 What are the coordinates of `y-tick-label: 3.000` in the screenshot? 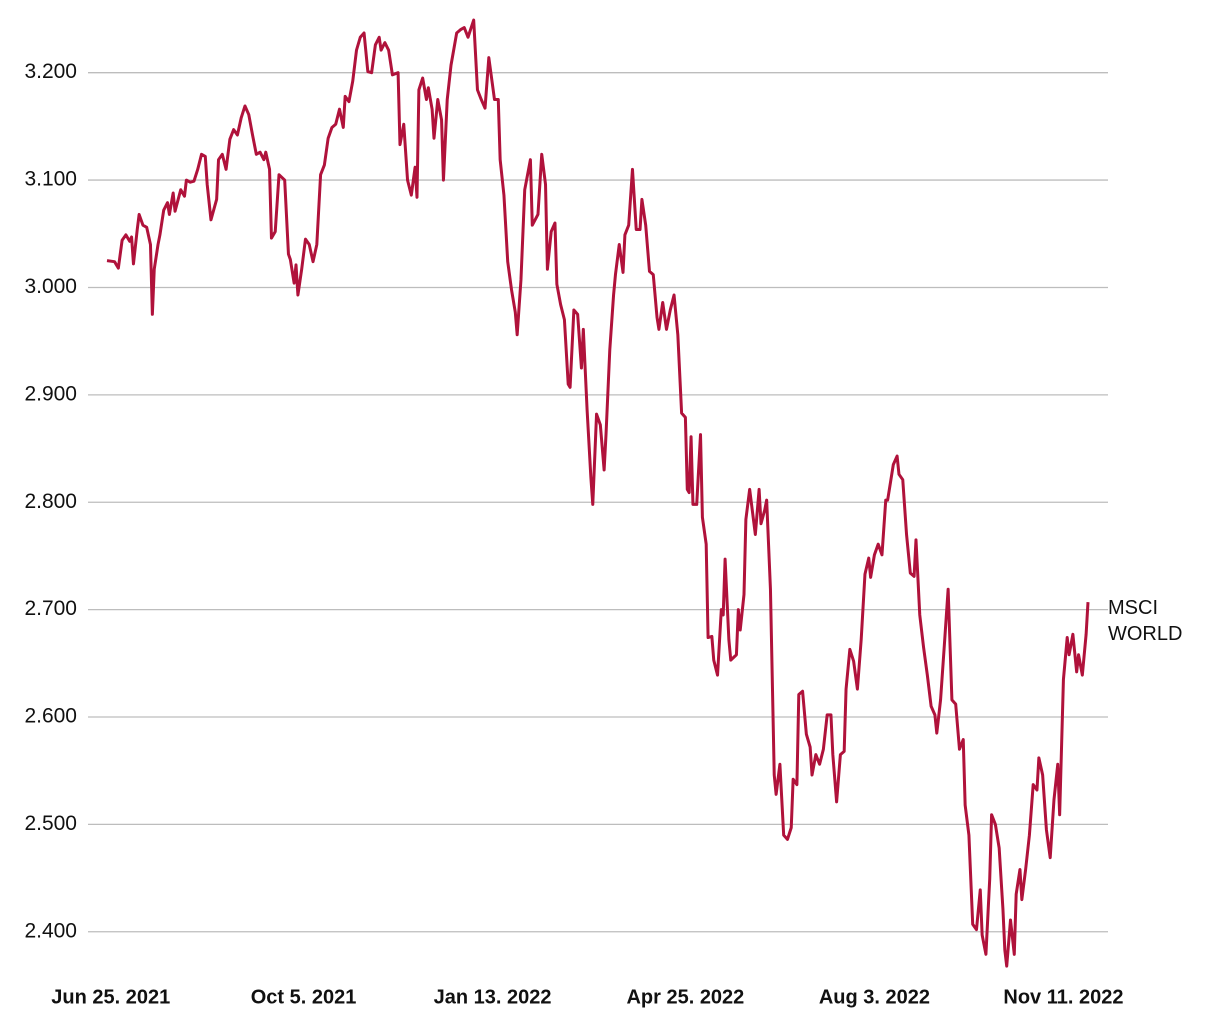 It's located at (50, 286).